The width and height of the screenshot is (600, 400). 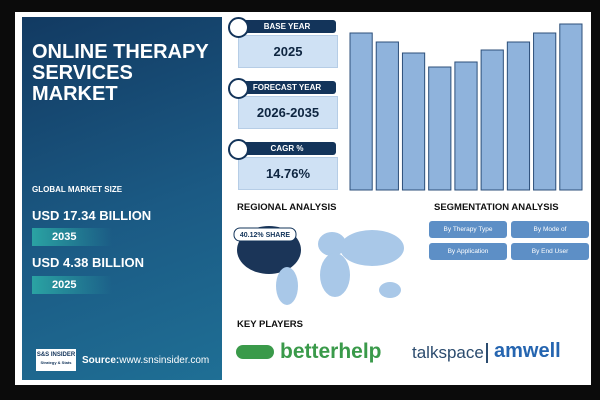 I want to click on segment-button: By Application, so click(x=468, y=251).